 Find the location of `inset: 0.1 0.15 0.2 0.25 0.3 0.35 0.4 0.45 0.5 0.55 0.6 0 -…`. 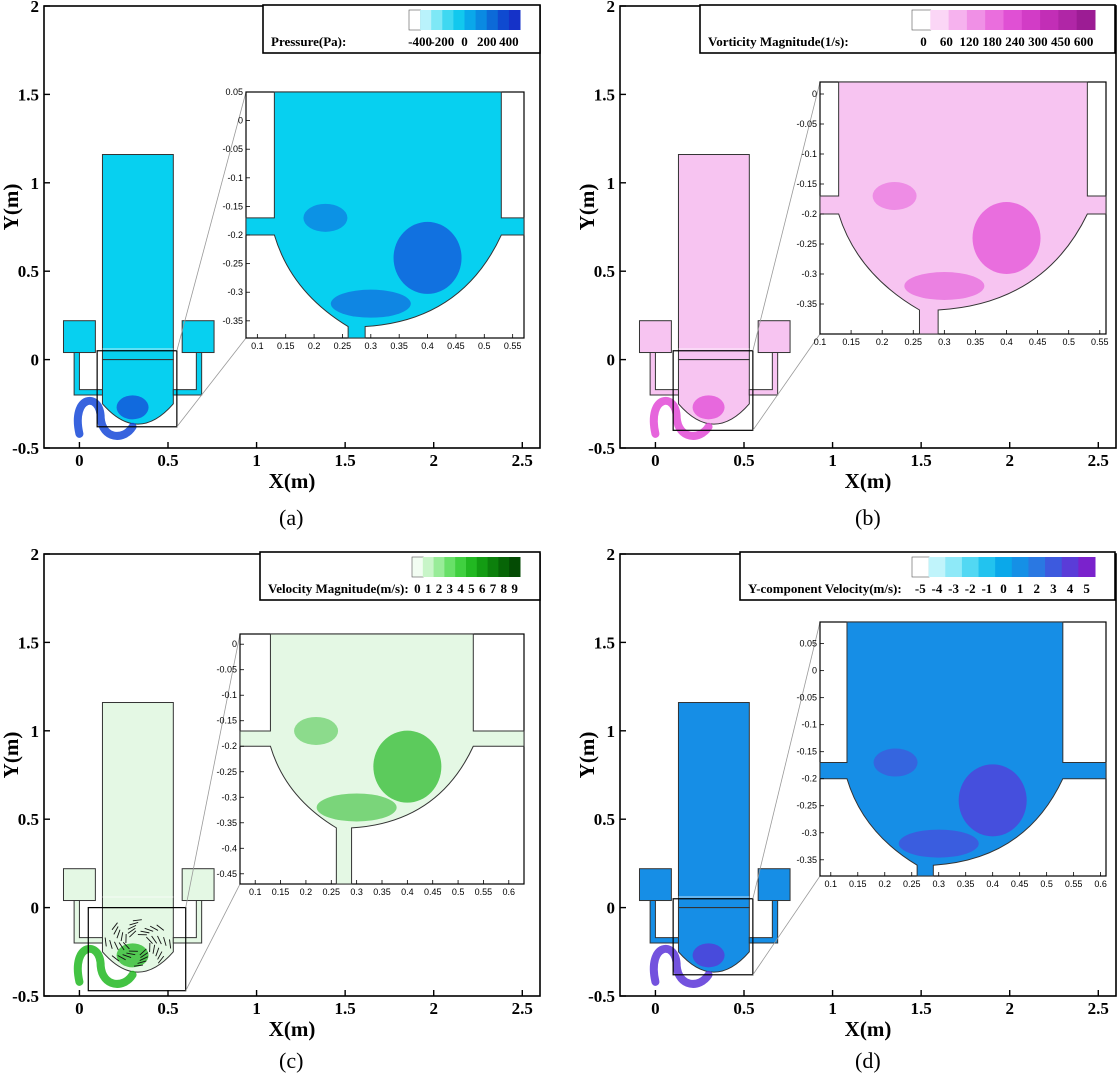

inset: 0.1 0.15 0.2 0.25 0.3 0.35 0.4 0.45 0.5 0.55 0.6 0 -… is located at coordinates (370, 765).